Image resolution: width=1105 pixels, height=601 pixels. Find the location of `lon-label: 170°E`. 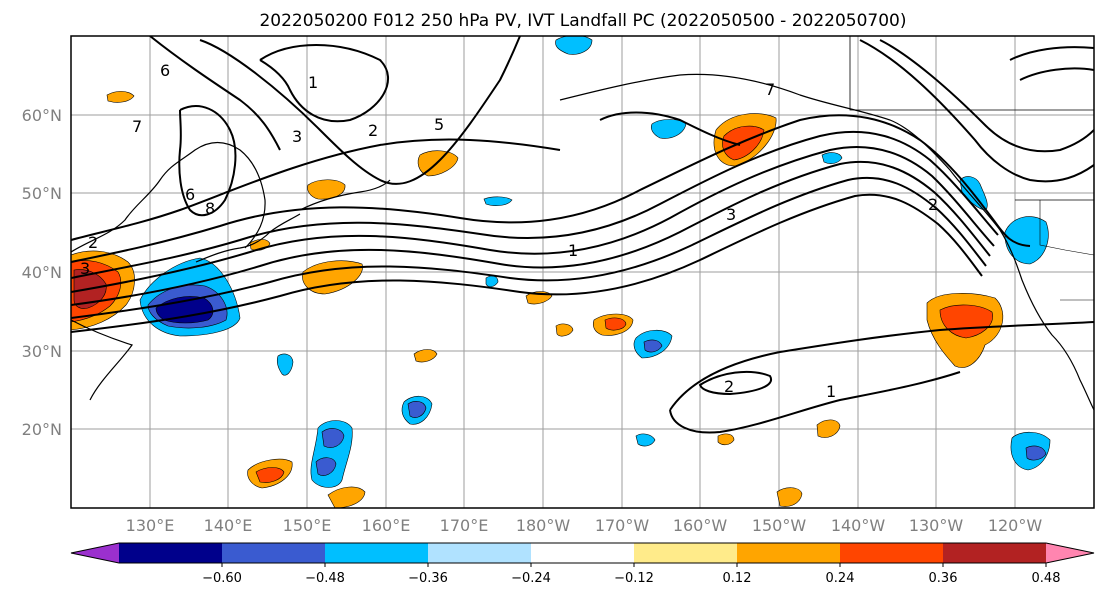

lon-label: 170°E is located at coordinates (464, 525).